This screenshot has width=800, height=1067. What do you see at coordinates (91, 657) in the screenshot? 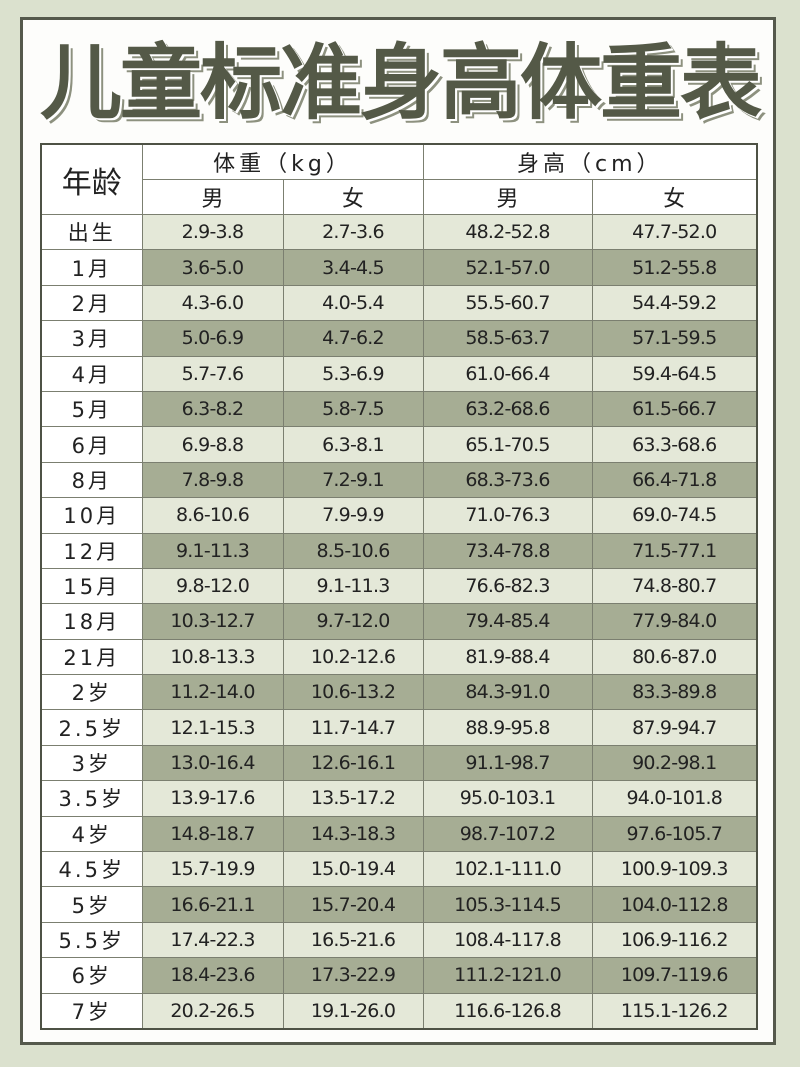
I see `age-cell: 21月` at bounding box center [91, 657].